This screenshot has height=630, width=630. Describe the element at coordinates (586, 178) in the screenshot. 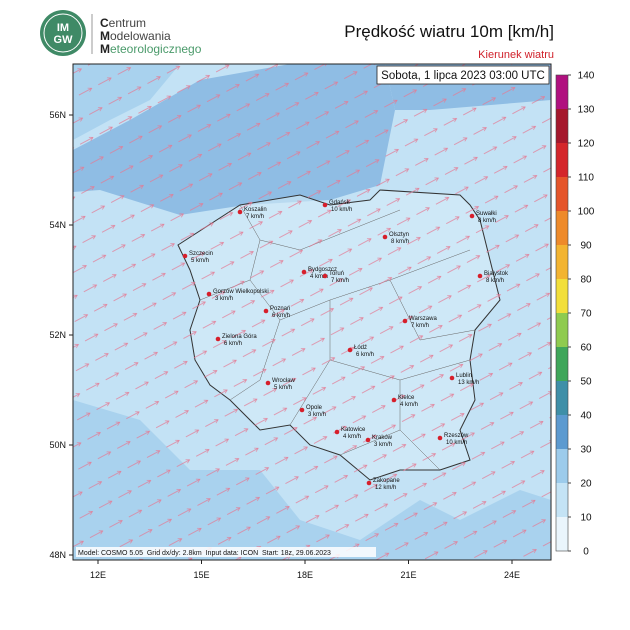

I see `colorbar-label: 110` at that location.